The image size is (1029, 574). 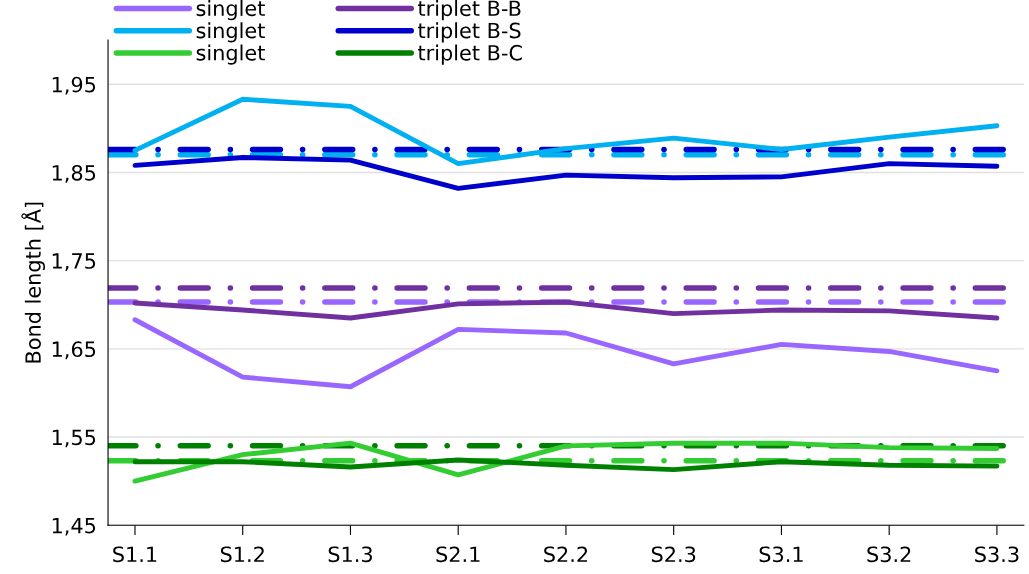 I want to click on legend-label: triplet B-B, so click(x=469, y=10).